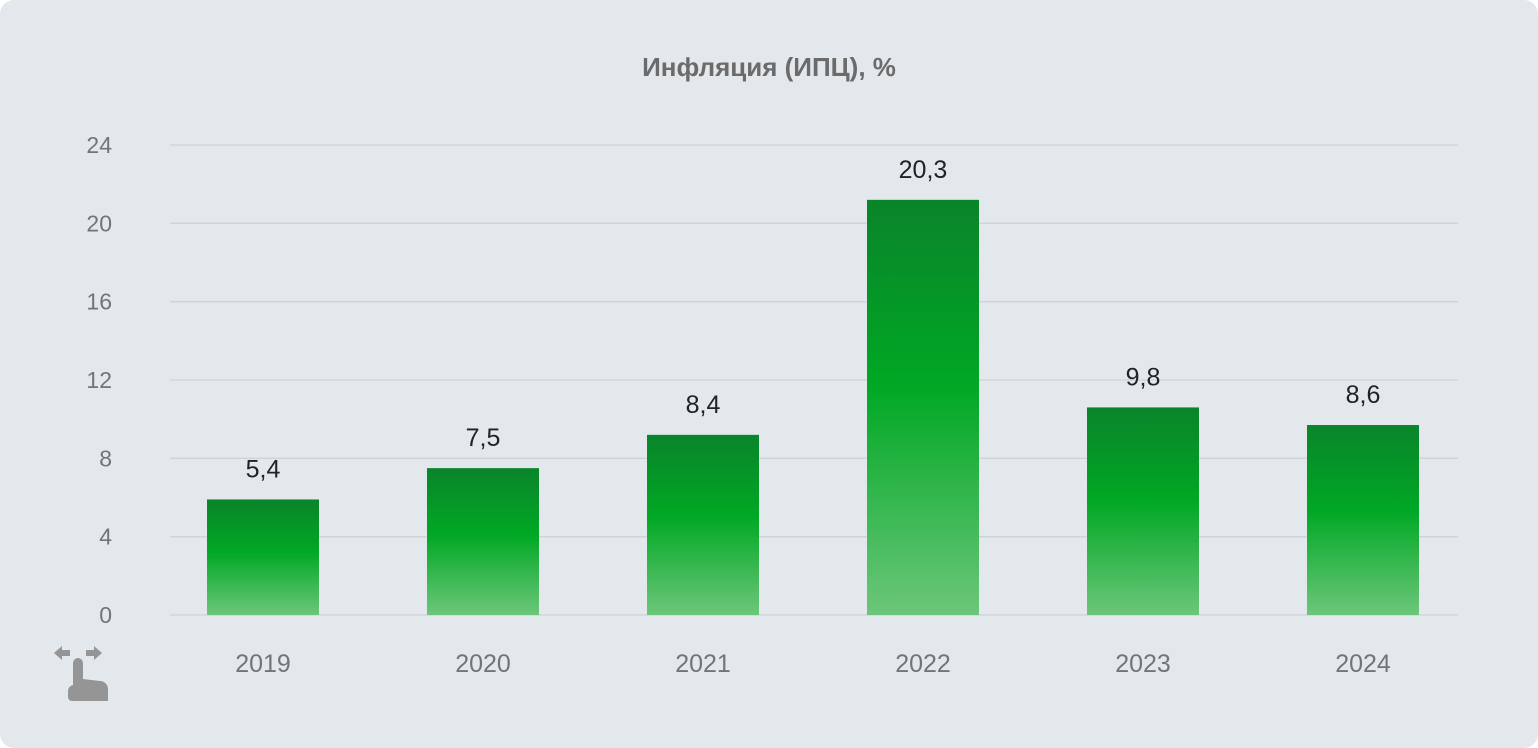  What do you see at coordinates (483, 541) in the screenshot?
I see `bar-2020` at bounding box center [483, 541].